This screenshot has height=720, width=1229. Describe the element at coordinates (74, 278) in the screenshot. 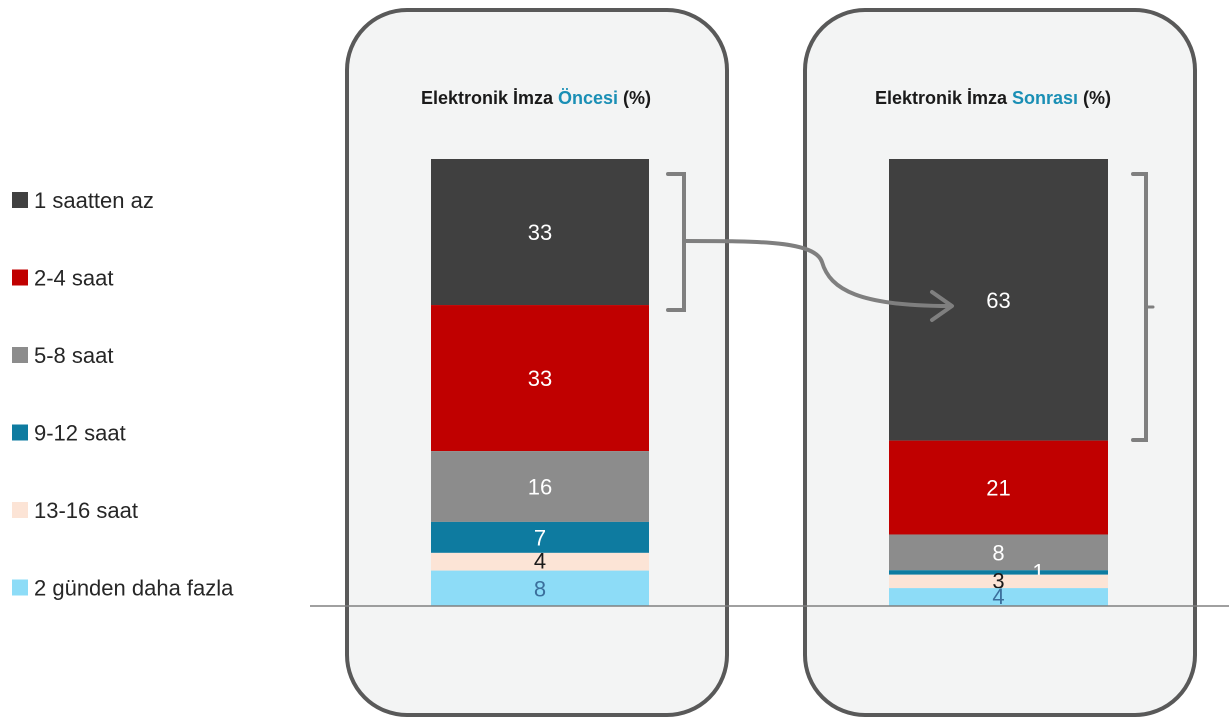

I see `legend-label-2-4-saat: 2-4 saat` at that location.